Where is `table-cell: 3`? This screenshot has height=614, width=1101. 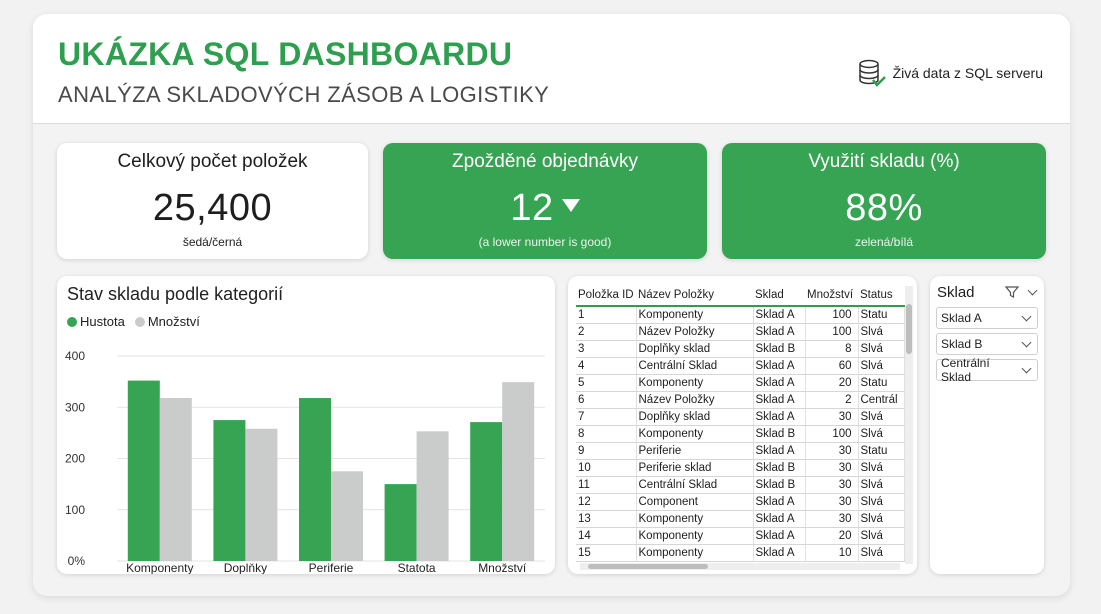
table-cell: 3 is located at coordinates (606, 349).